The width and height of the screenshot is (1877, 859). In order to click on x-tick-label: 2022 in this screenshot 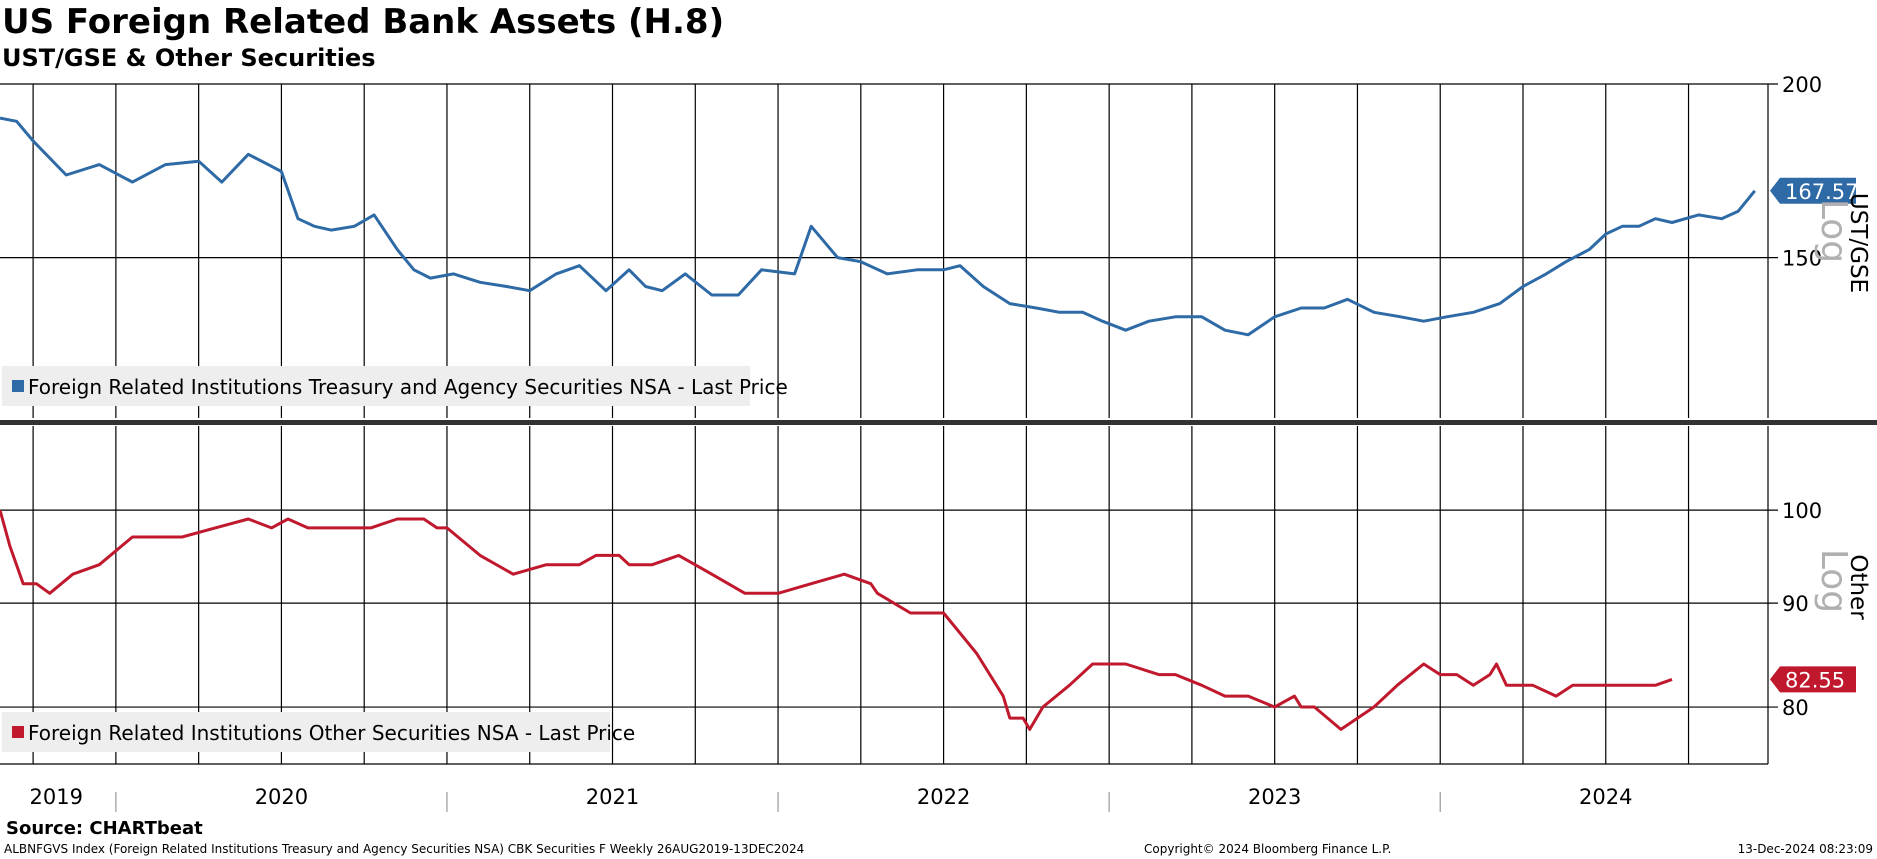, I will do `click(943, 797)`.